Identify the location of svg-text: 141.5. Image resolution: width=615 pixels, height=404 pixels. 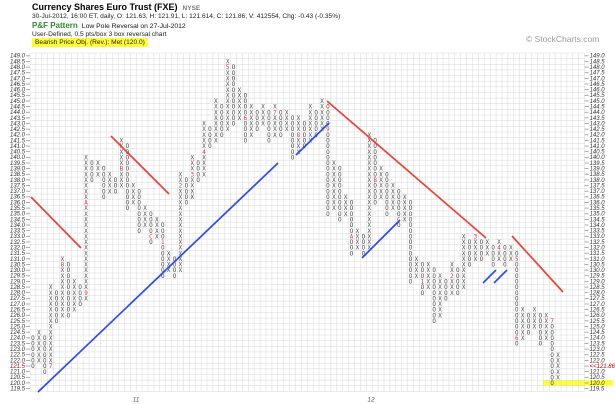
(18, 141).